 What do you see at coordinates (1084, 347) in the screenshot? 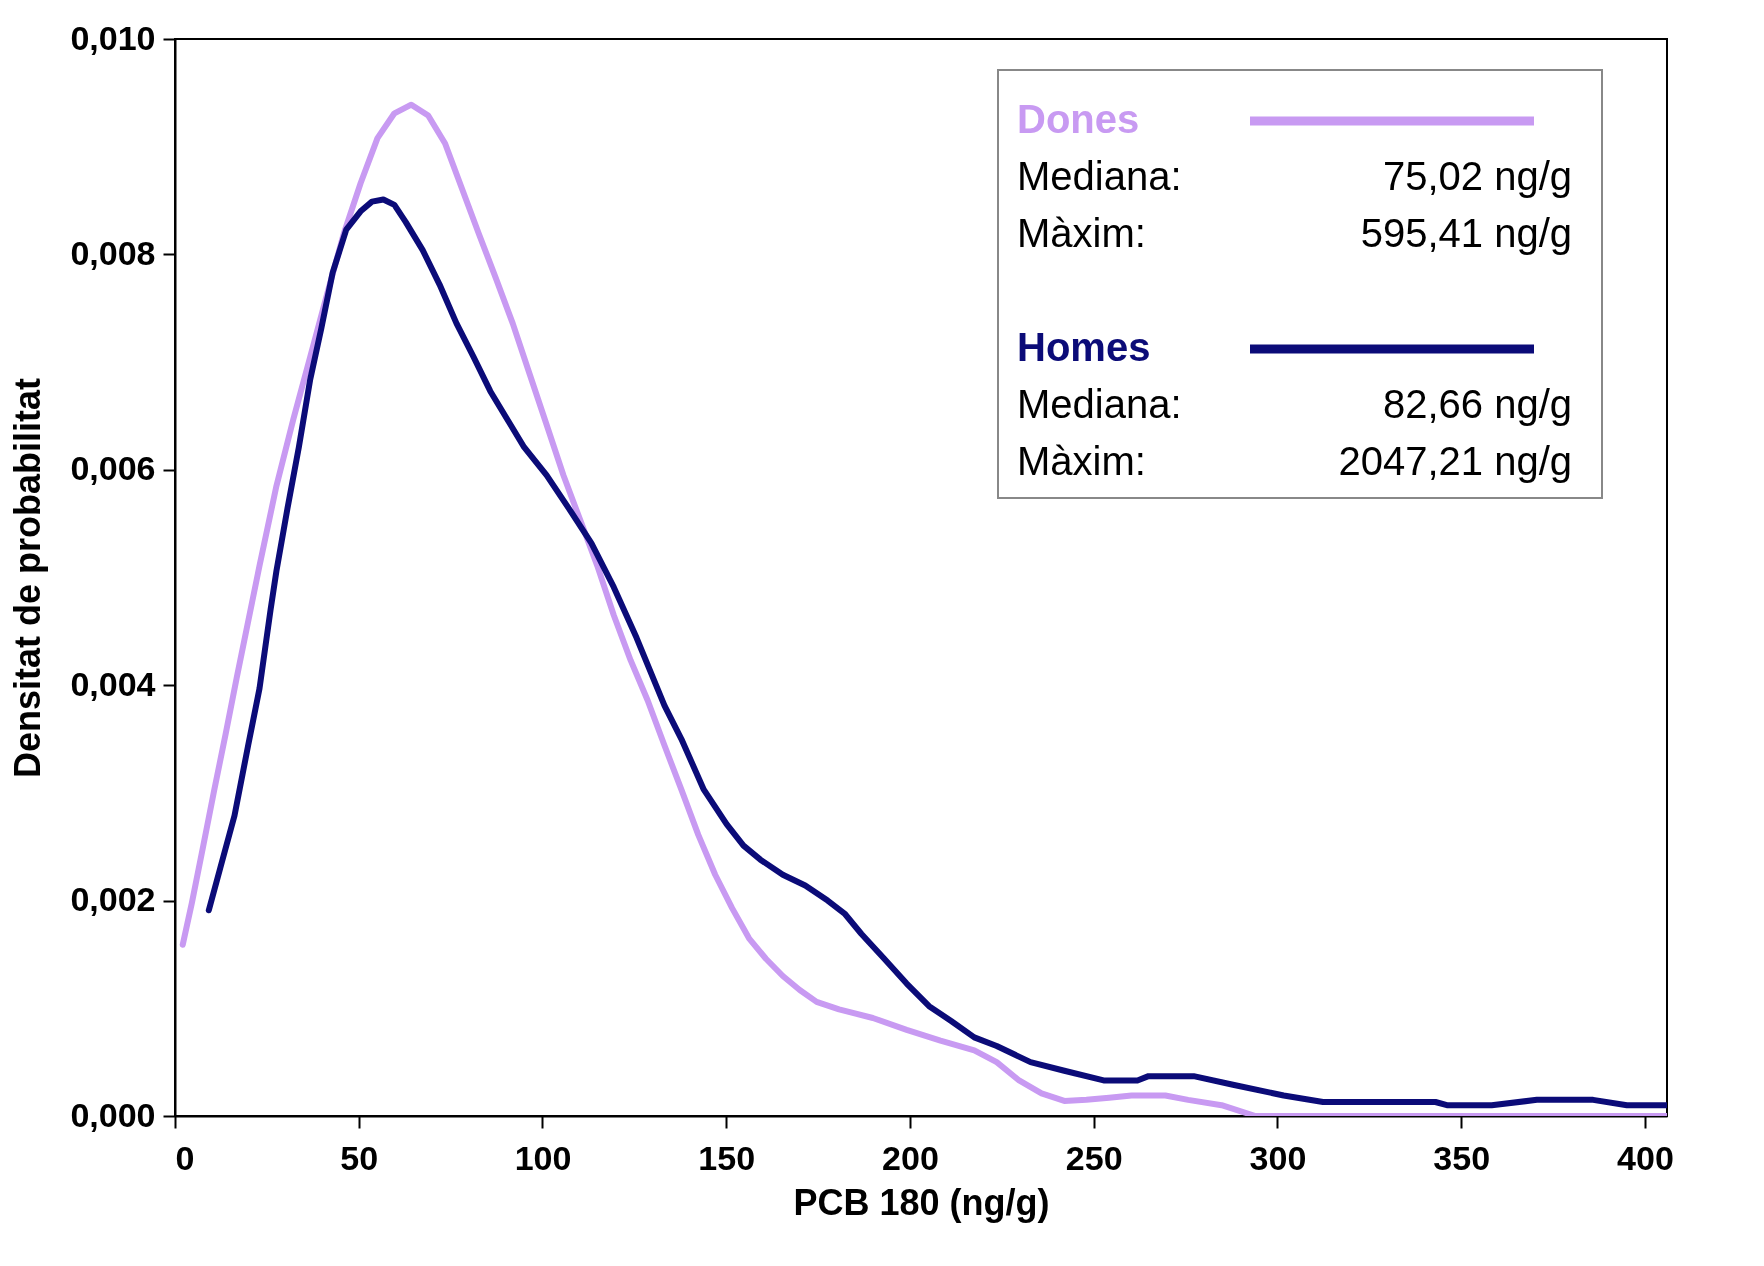
I see `text: Homes` at bounding box center [1084, 347].